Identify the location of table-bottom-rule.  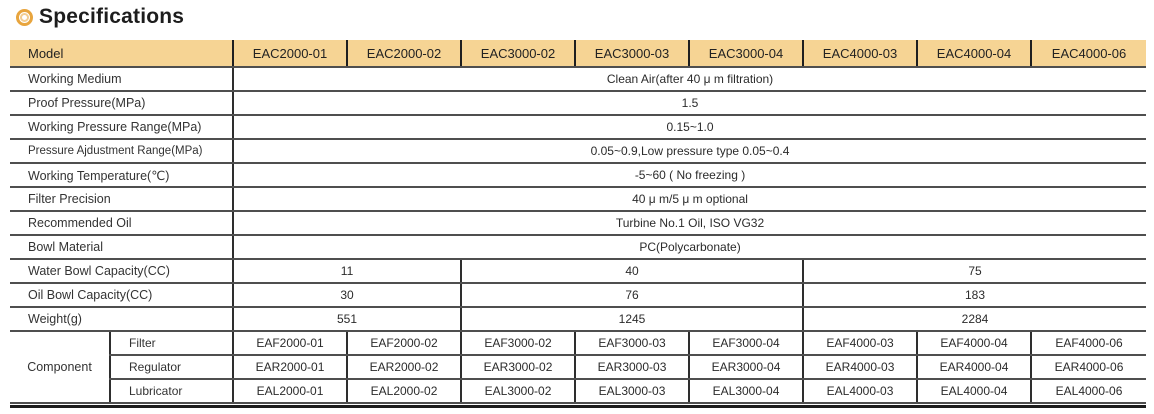
(578, 406).